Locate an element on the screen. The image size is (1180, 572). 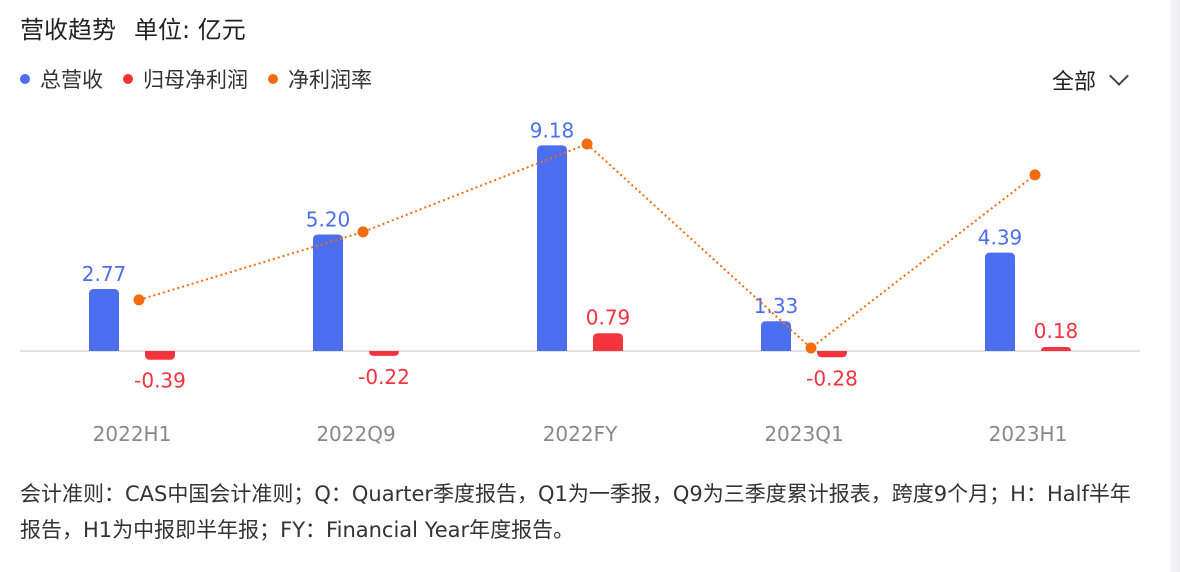
net-profit-value-label: 0.79 is located at coordinates (608, 317).